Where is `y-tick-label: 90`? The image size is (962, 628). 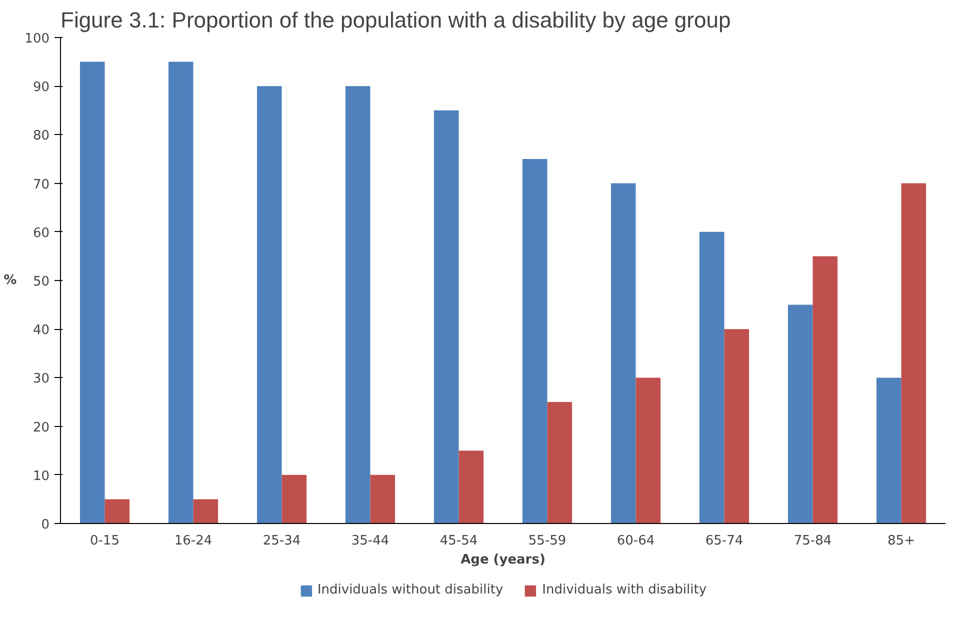 y-tick-label: 90 is located at coordinates (41, 88).